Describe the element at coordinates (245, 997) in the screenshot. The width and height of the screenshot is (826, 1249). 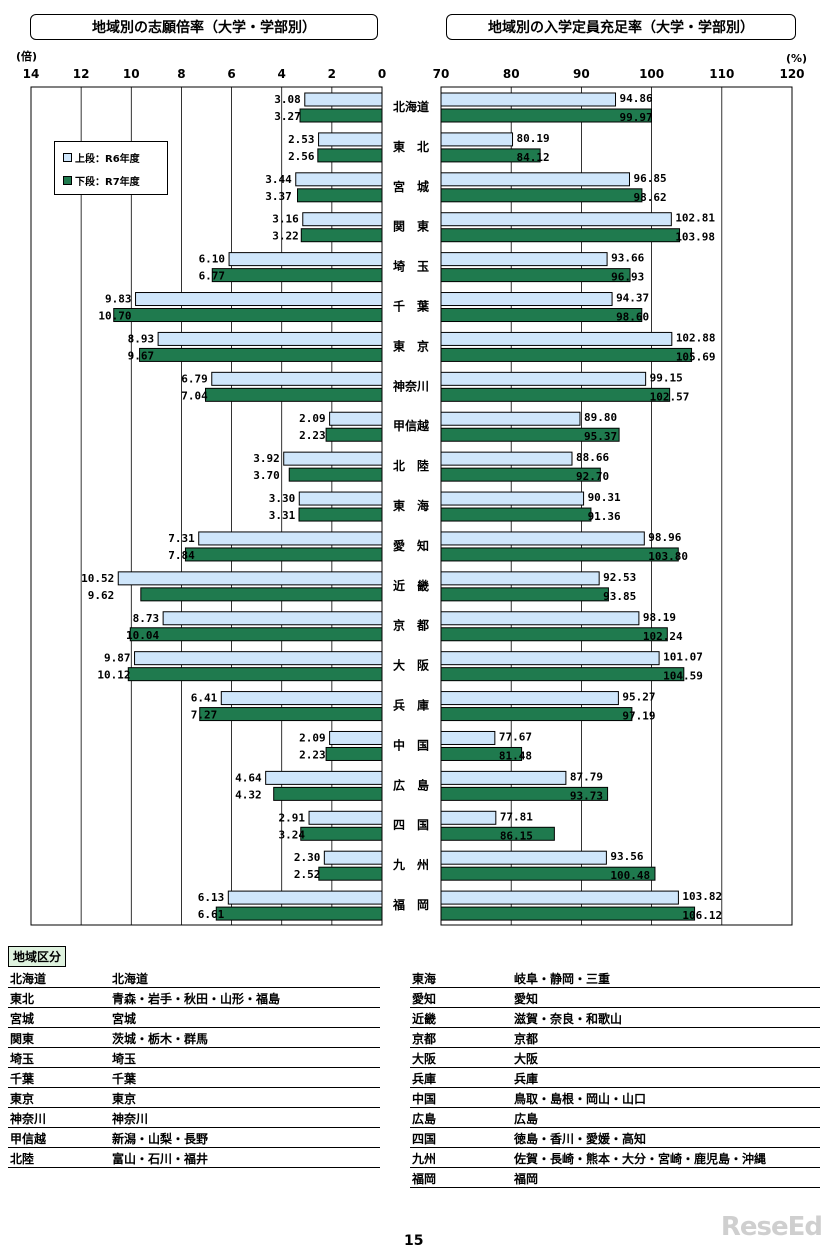
I see `region-prefectures: 青森・岩手・秋田・山形・福島` at that location.